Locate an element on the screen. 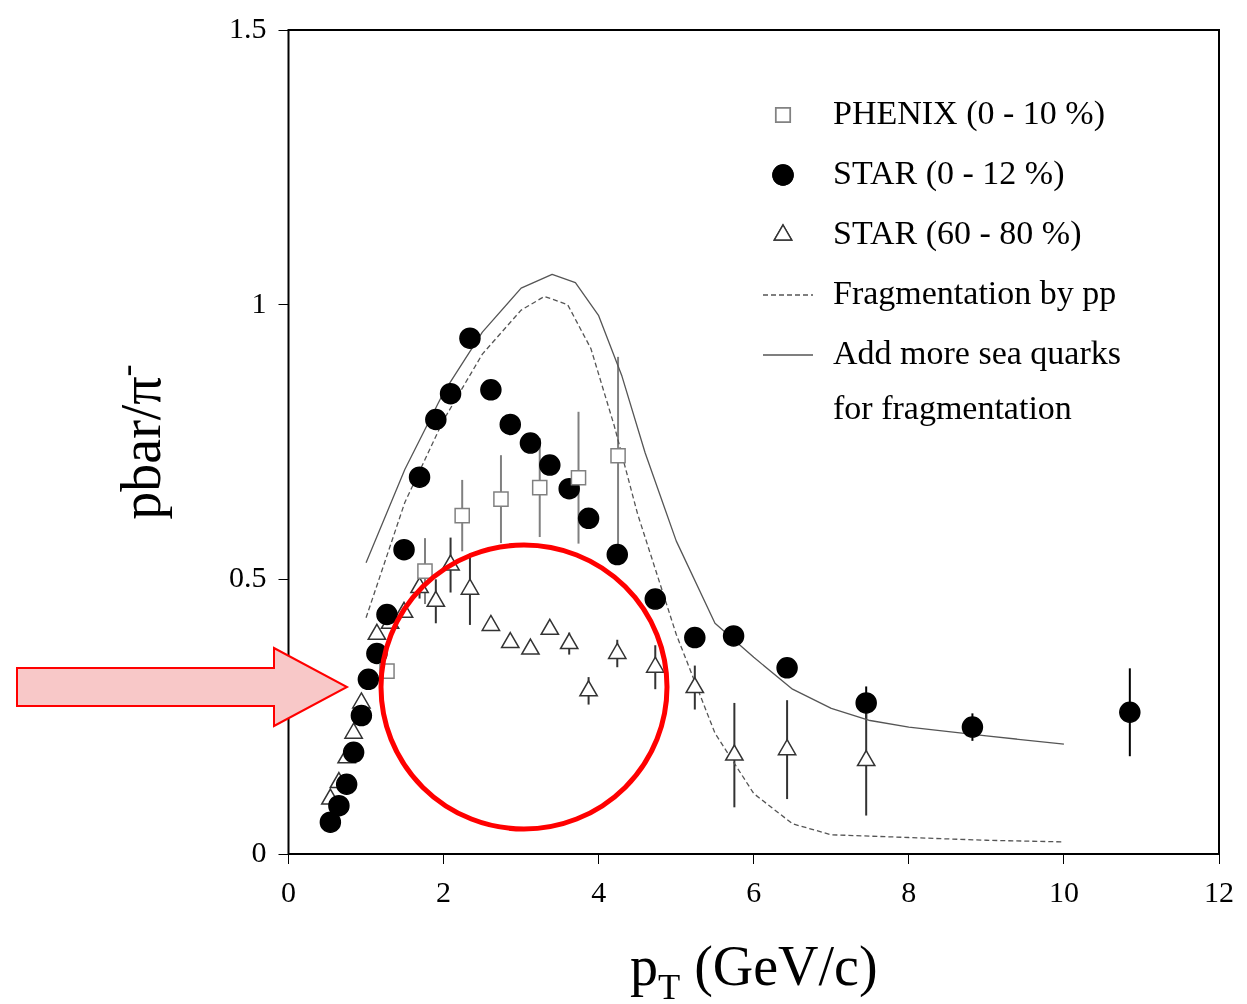  x-tick-label: 10 is located at coordinates (1063, 891).